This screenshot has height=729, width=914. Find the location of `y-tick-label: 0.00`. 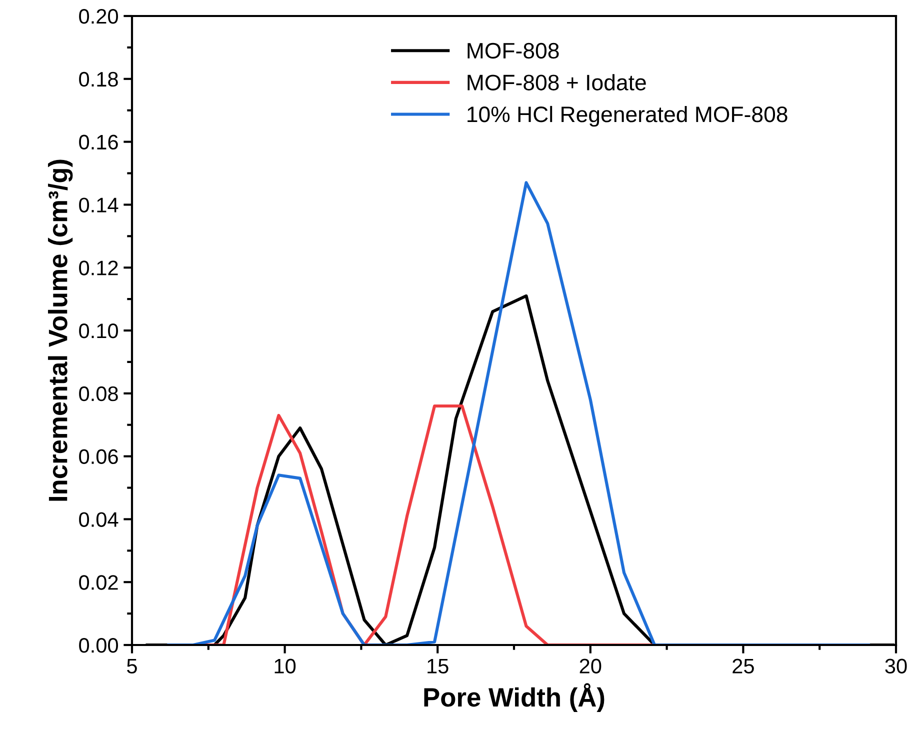

y-tick-label: 0.00 is located at coordinates (98, 645).